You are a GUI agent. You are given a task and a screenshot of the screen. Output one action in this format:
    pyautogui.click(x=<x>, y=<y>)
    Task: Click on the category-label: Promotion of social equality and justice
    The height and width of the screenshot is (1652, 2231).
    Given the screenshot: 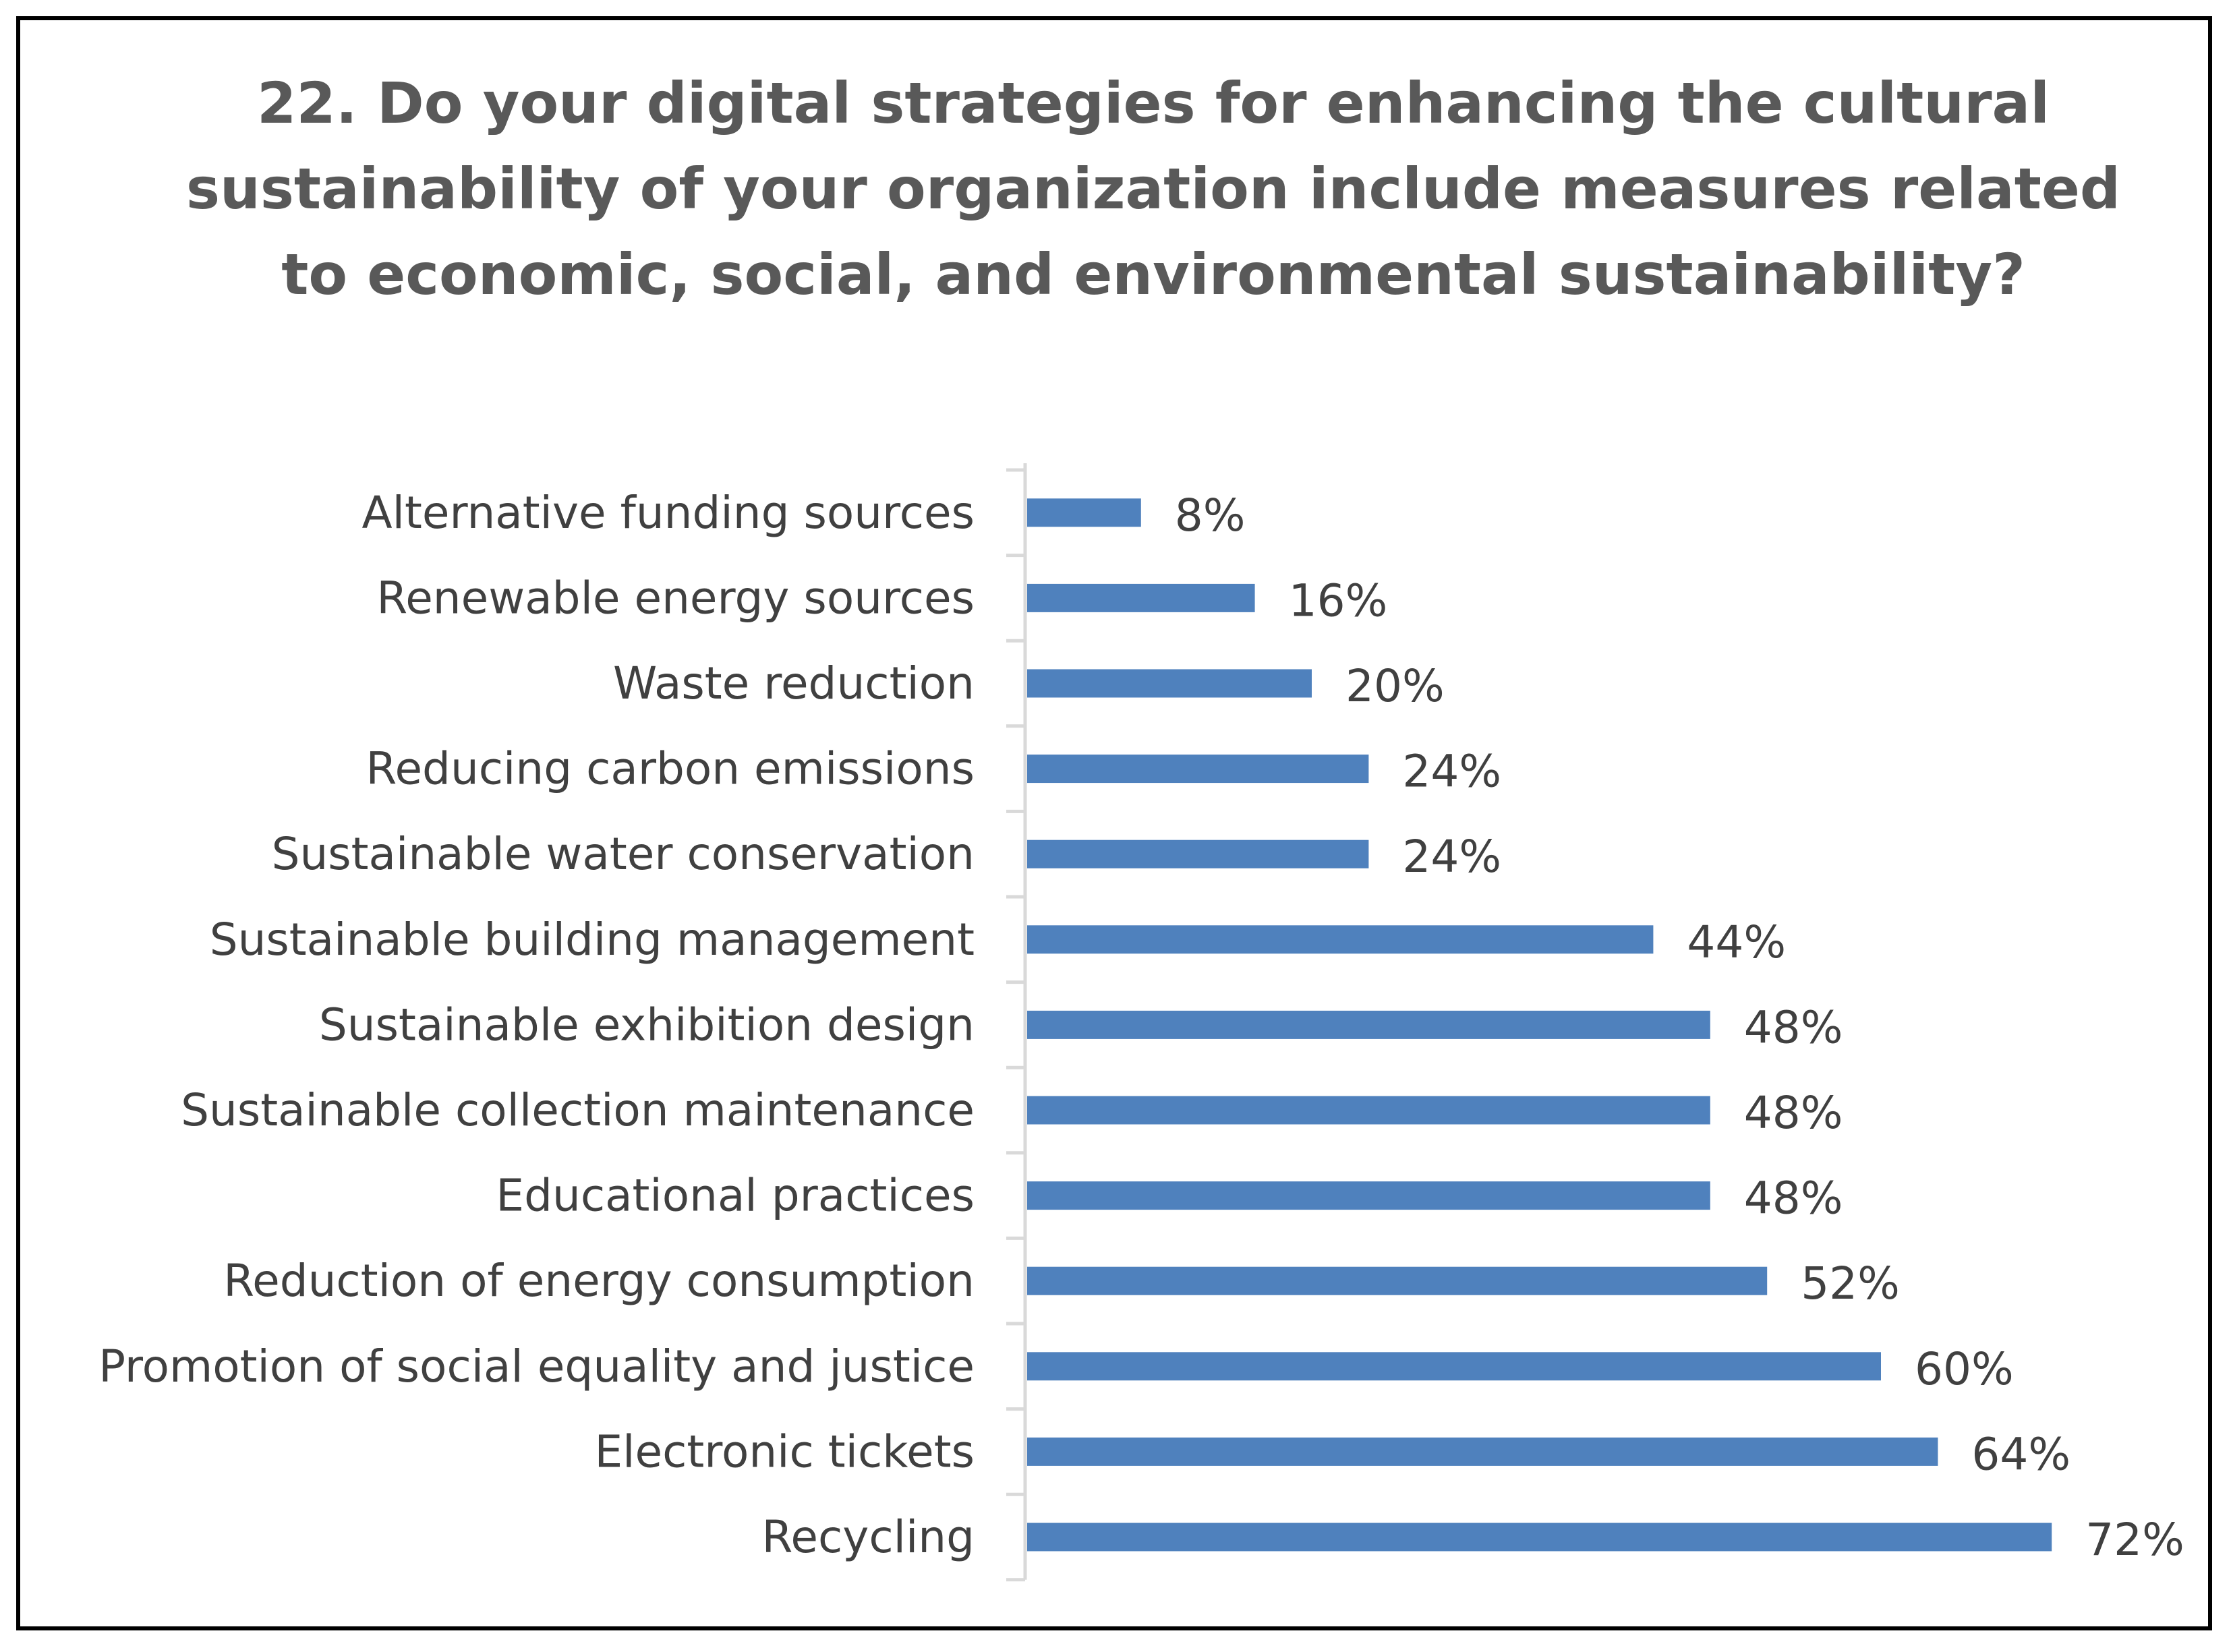 What is the action you would take?
    pyautogui.click(x=536, y=1366)
    